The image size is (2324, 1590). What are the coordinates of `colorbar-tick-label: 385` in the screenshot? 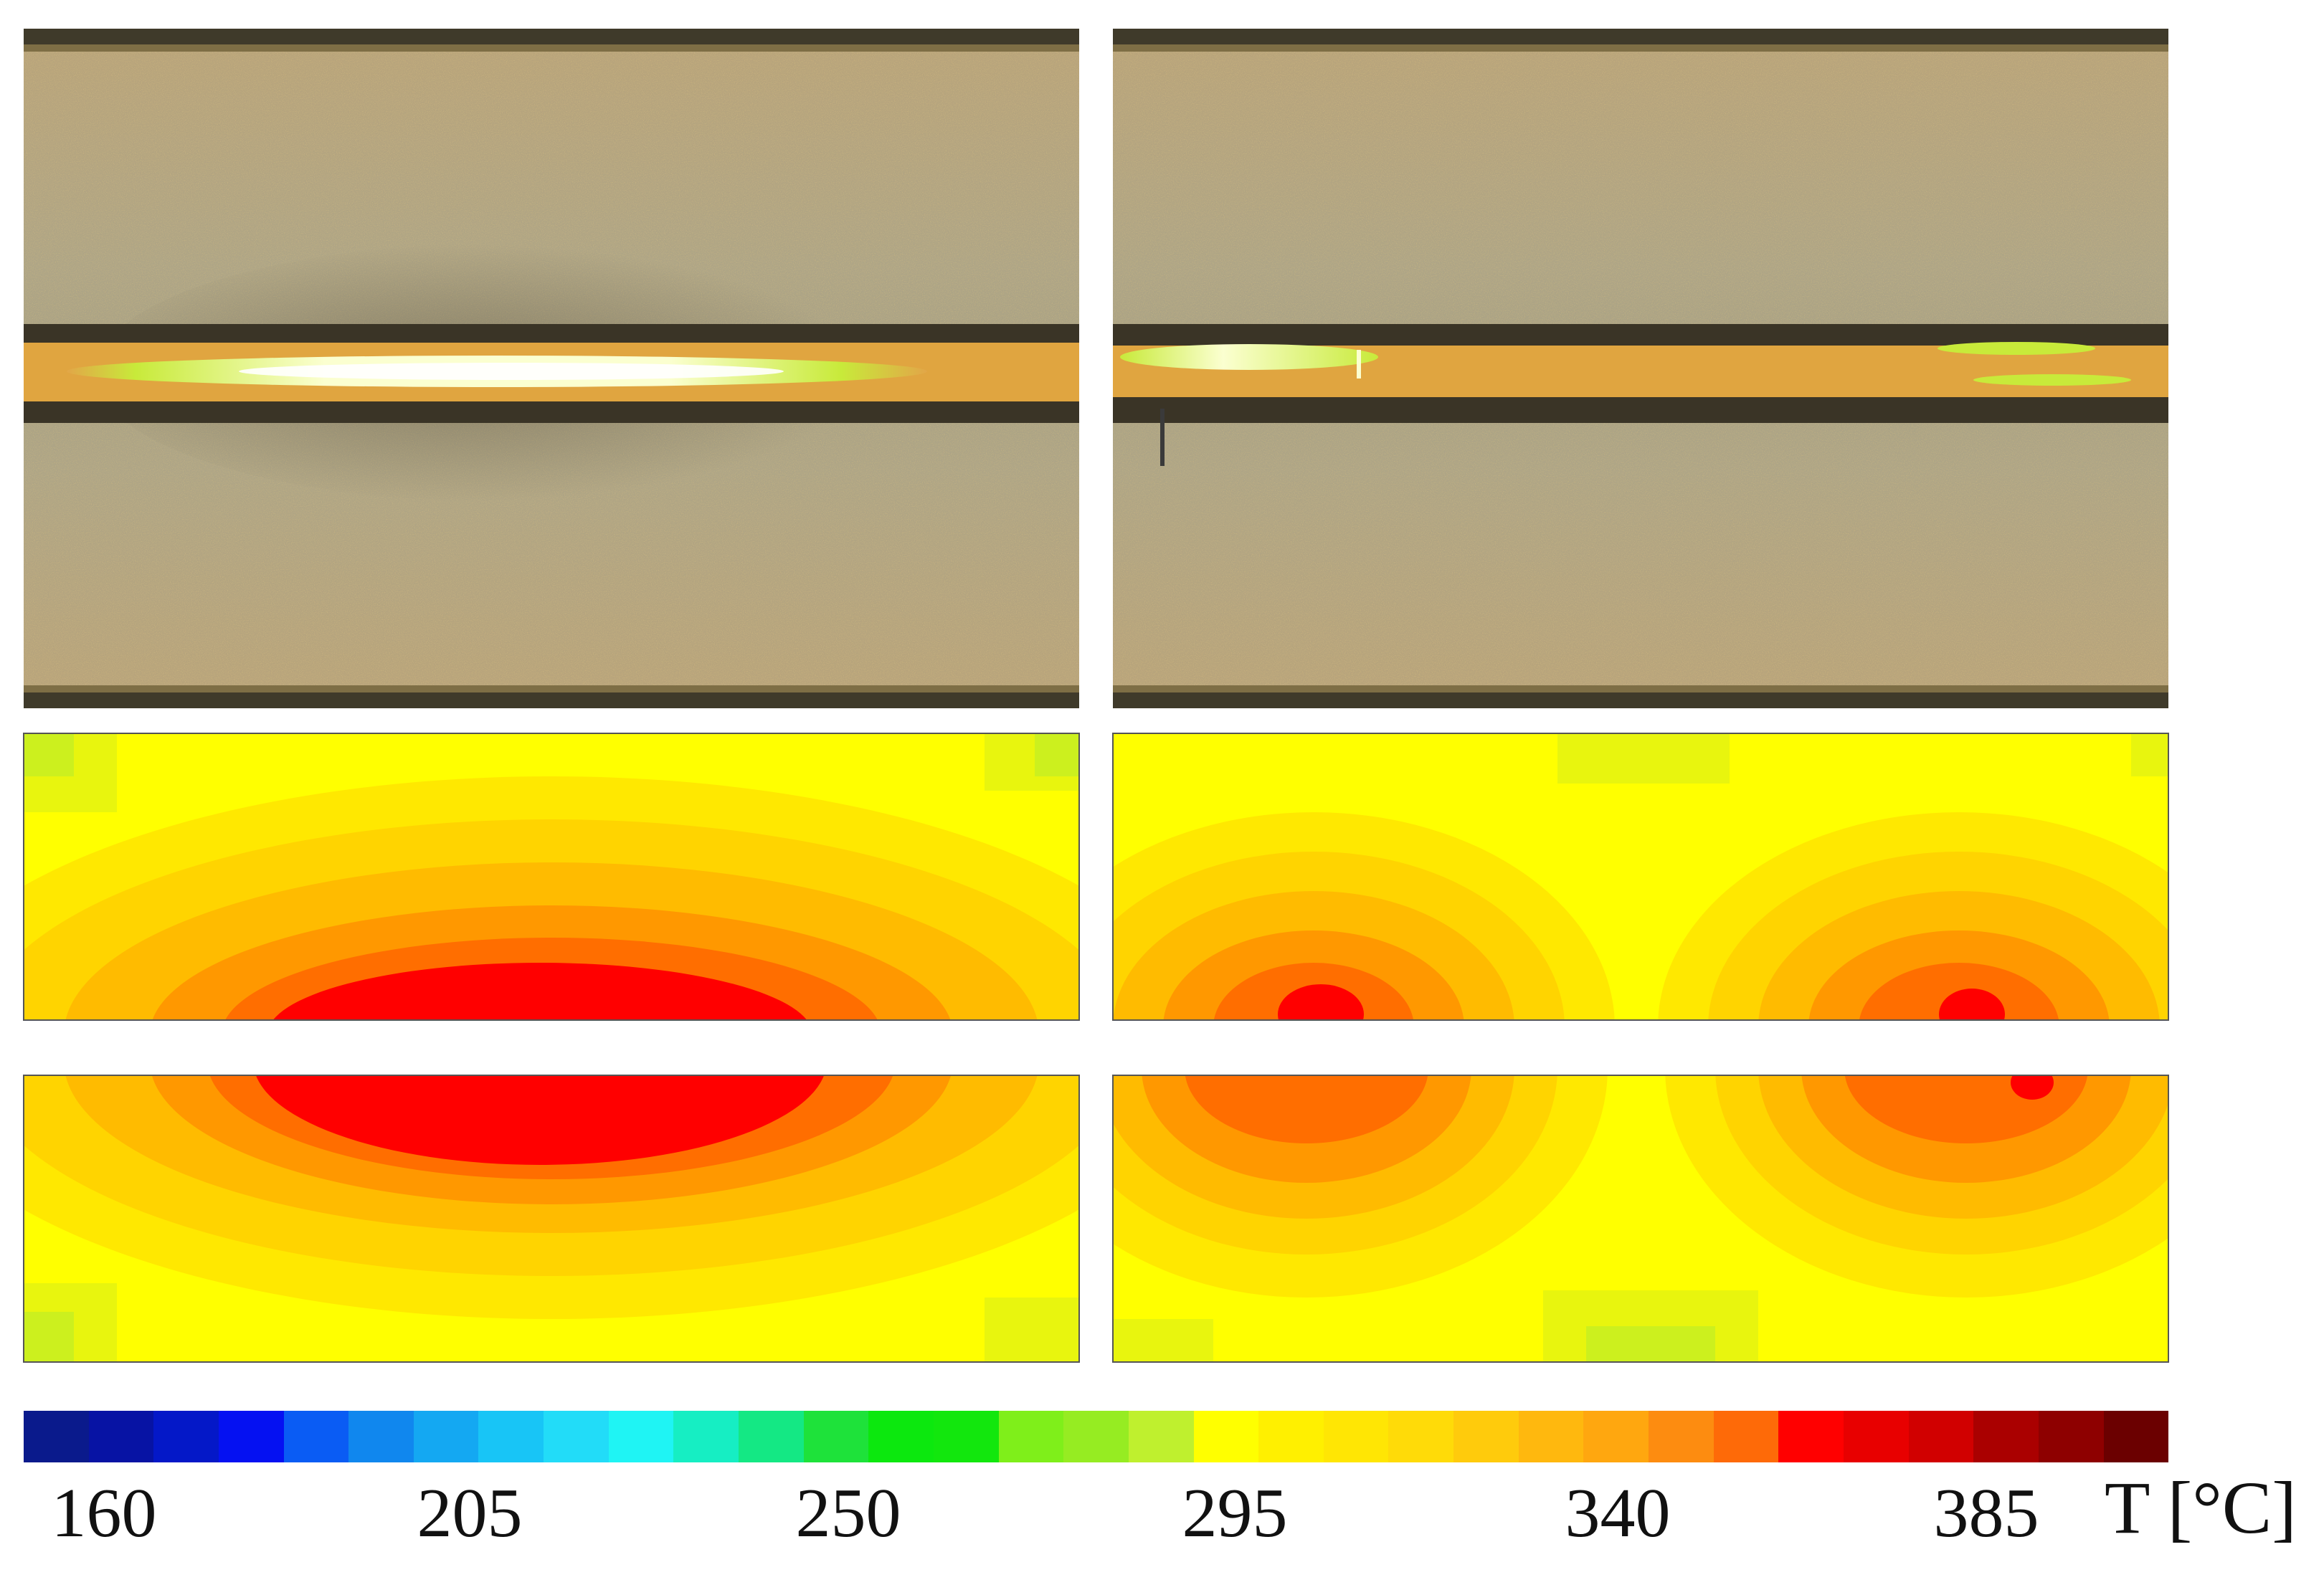 It's located at (1986, 1513).